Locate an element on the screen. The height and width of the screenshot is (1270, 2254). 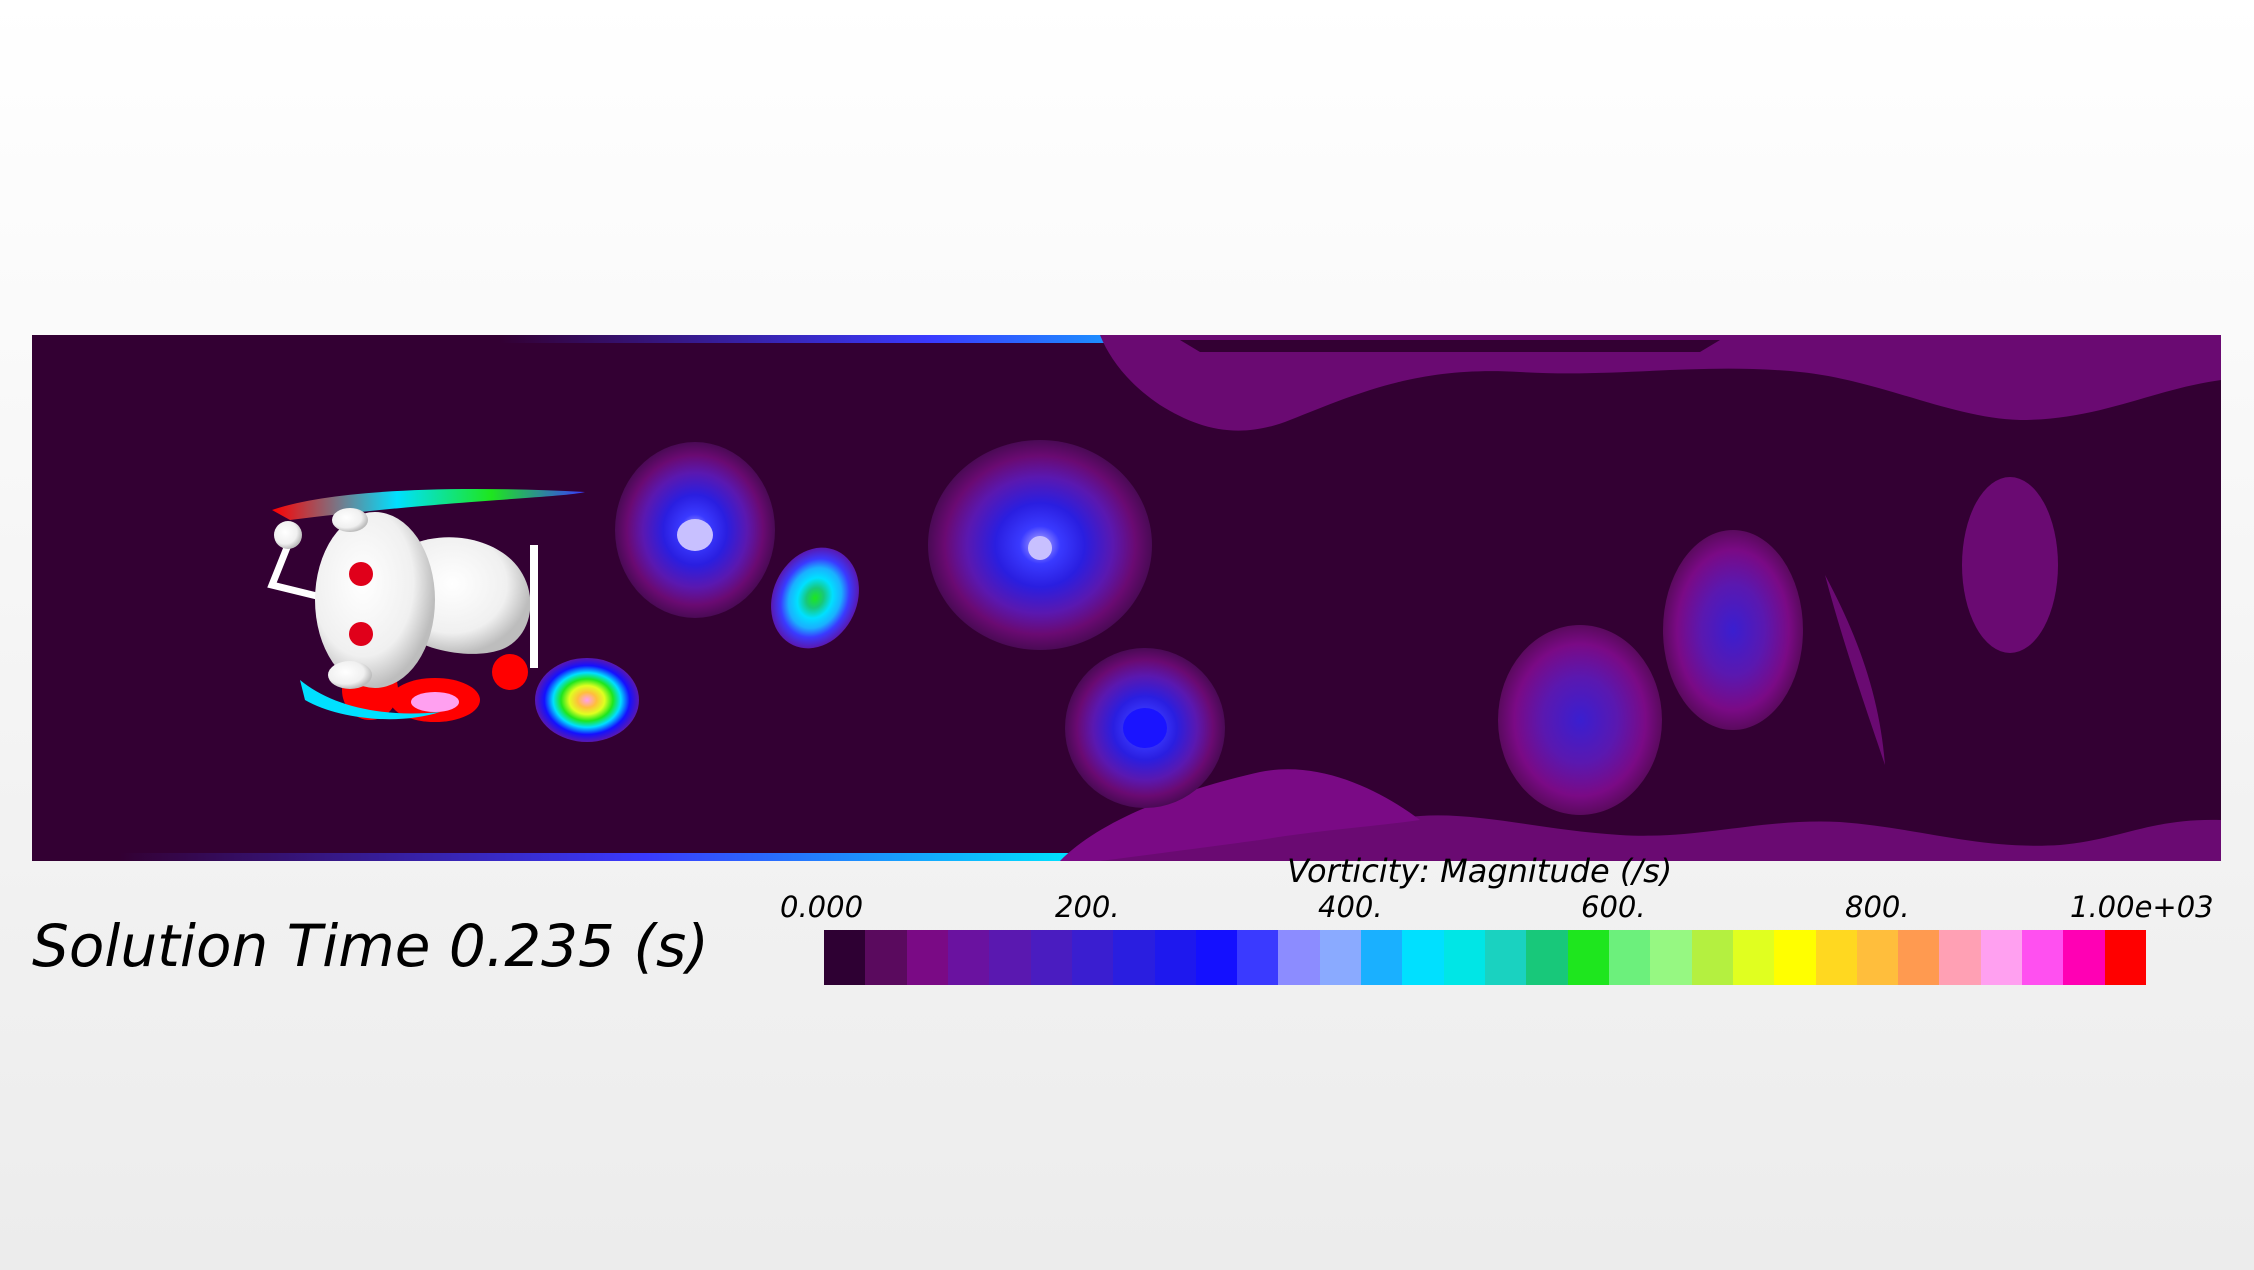
body-plate is located at coordinates (534, 606).